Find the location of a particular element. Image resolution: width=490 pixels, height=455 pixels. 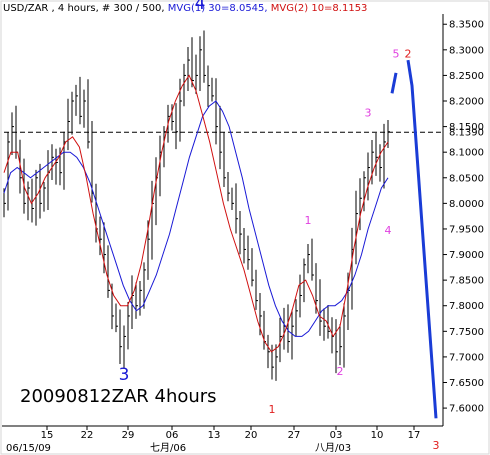

x-tick-label: 29 is located at coordinates (128, 435).